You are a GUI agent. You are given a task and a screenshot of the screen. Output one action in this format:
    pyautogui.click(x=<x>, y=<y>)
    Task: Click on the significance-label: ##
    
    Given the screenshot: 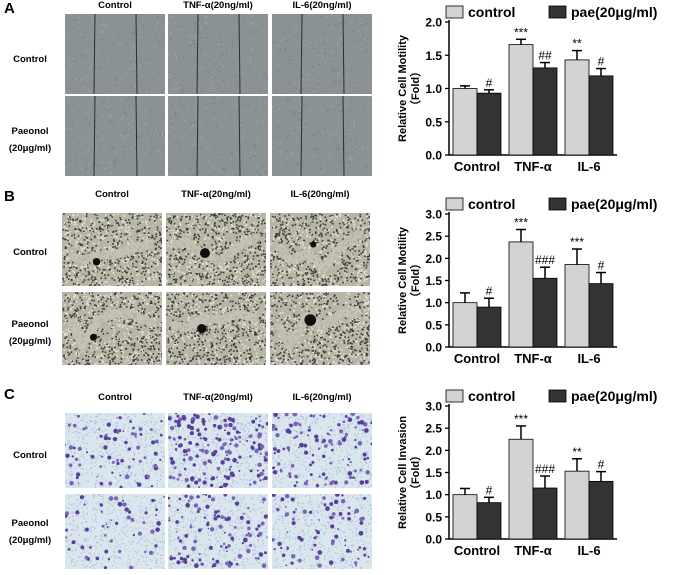 What is the action you would take?
    pyautogui.click(x=545, y=56)
    